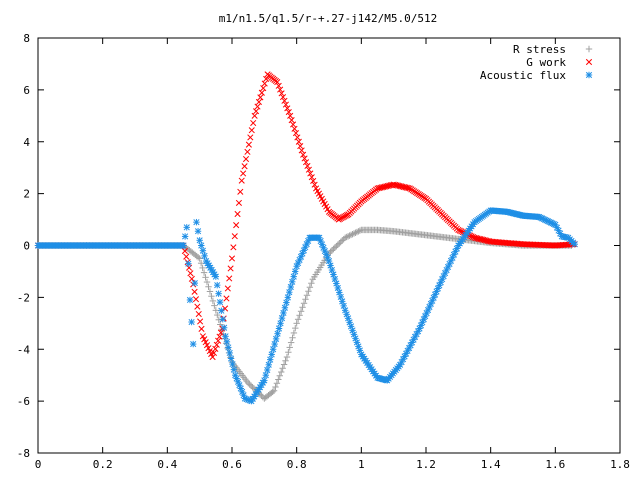  What do you see at coordinates (38, 464) in the screenshot?
I see `x-tick-label: 0` at bounding box center [38, 464].